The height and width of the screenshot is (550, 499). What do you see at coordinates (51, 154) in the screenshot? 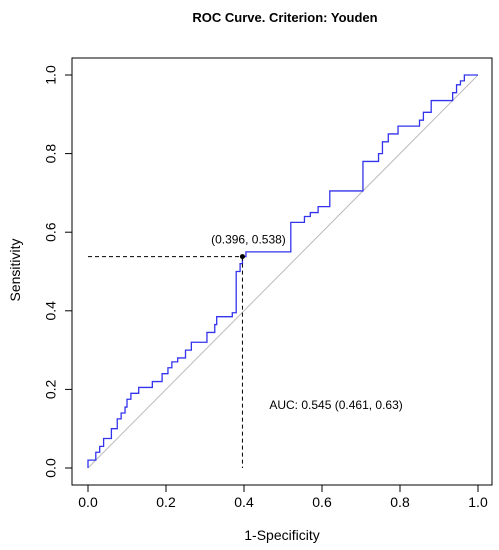
I see `y-tick-label: 0.8` at bounding box center [51, 154].